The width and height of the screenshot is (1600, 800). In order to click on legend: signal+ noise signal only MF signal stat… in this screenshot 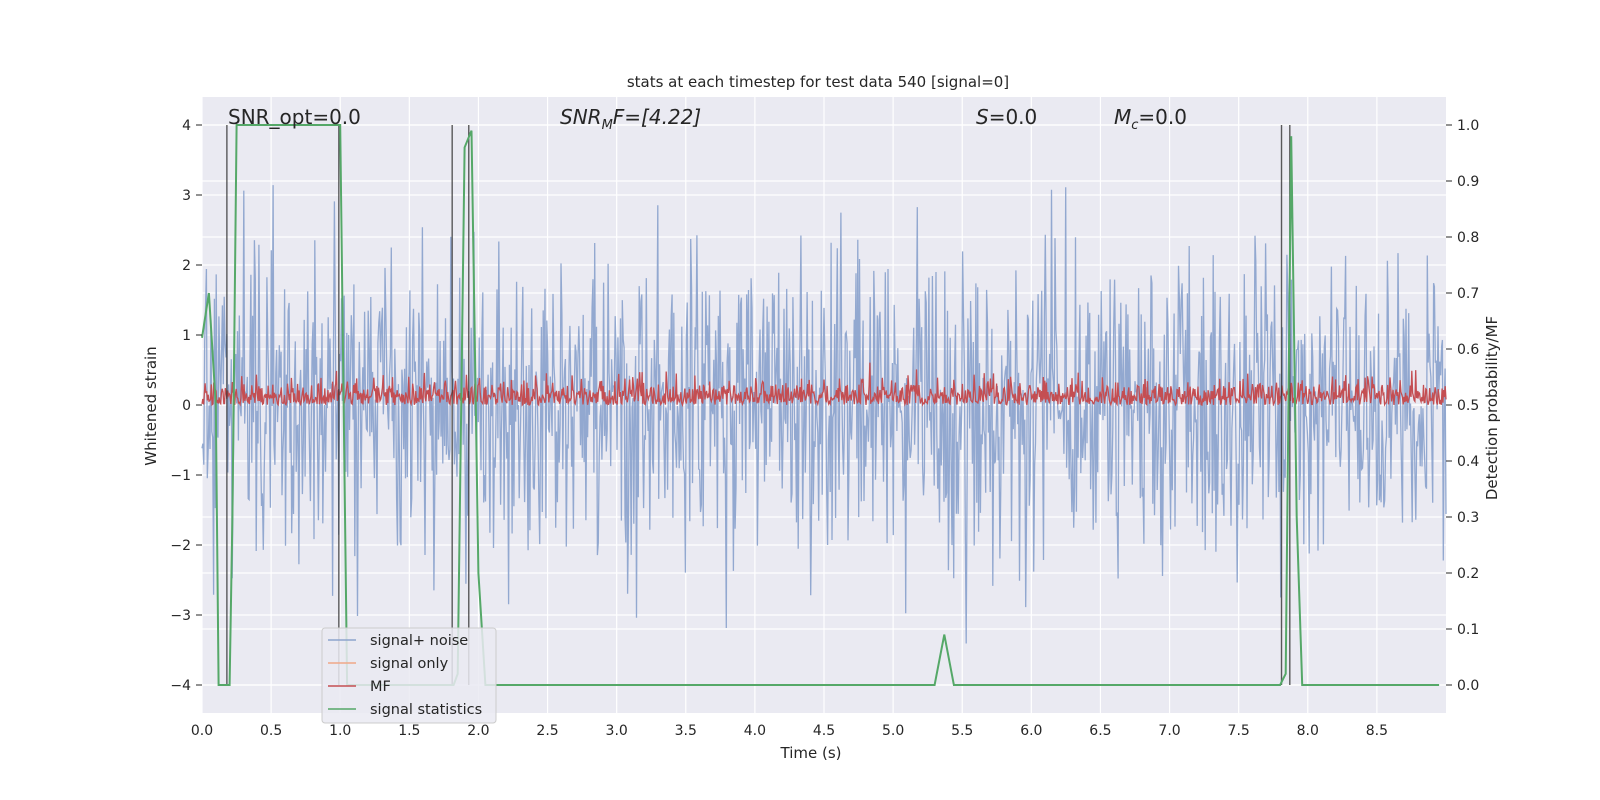, I will do `click(409, 675)`.